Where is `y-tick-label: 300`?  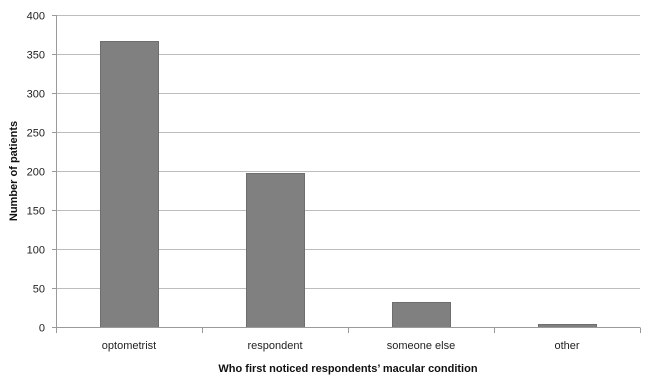 y-tick-label: 300 is located at coordinates (36, 95).